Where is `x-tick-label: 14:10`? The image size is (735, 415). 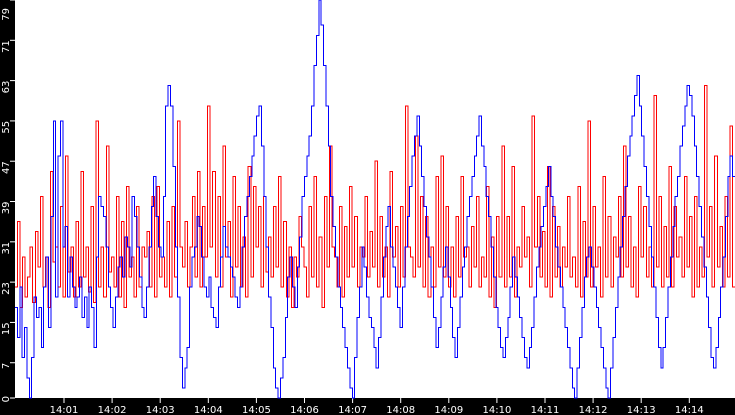 x-tick-label: 14:10 is located at coordinates (496, 410).